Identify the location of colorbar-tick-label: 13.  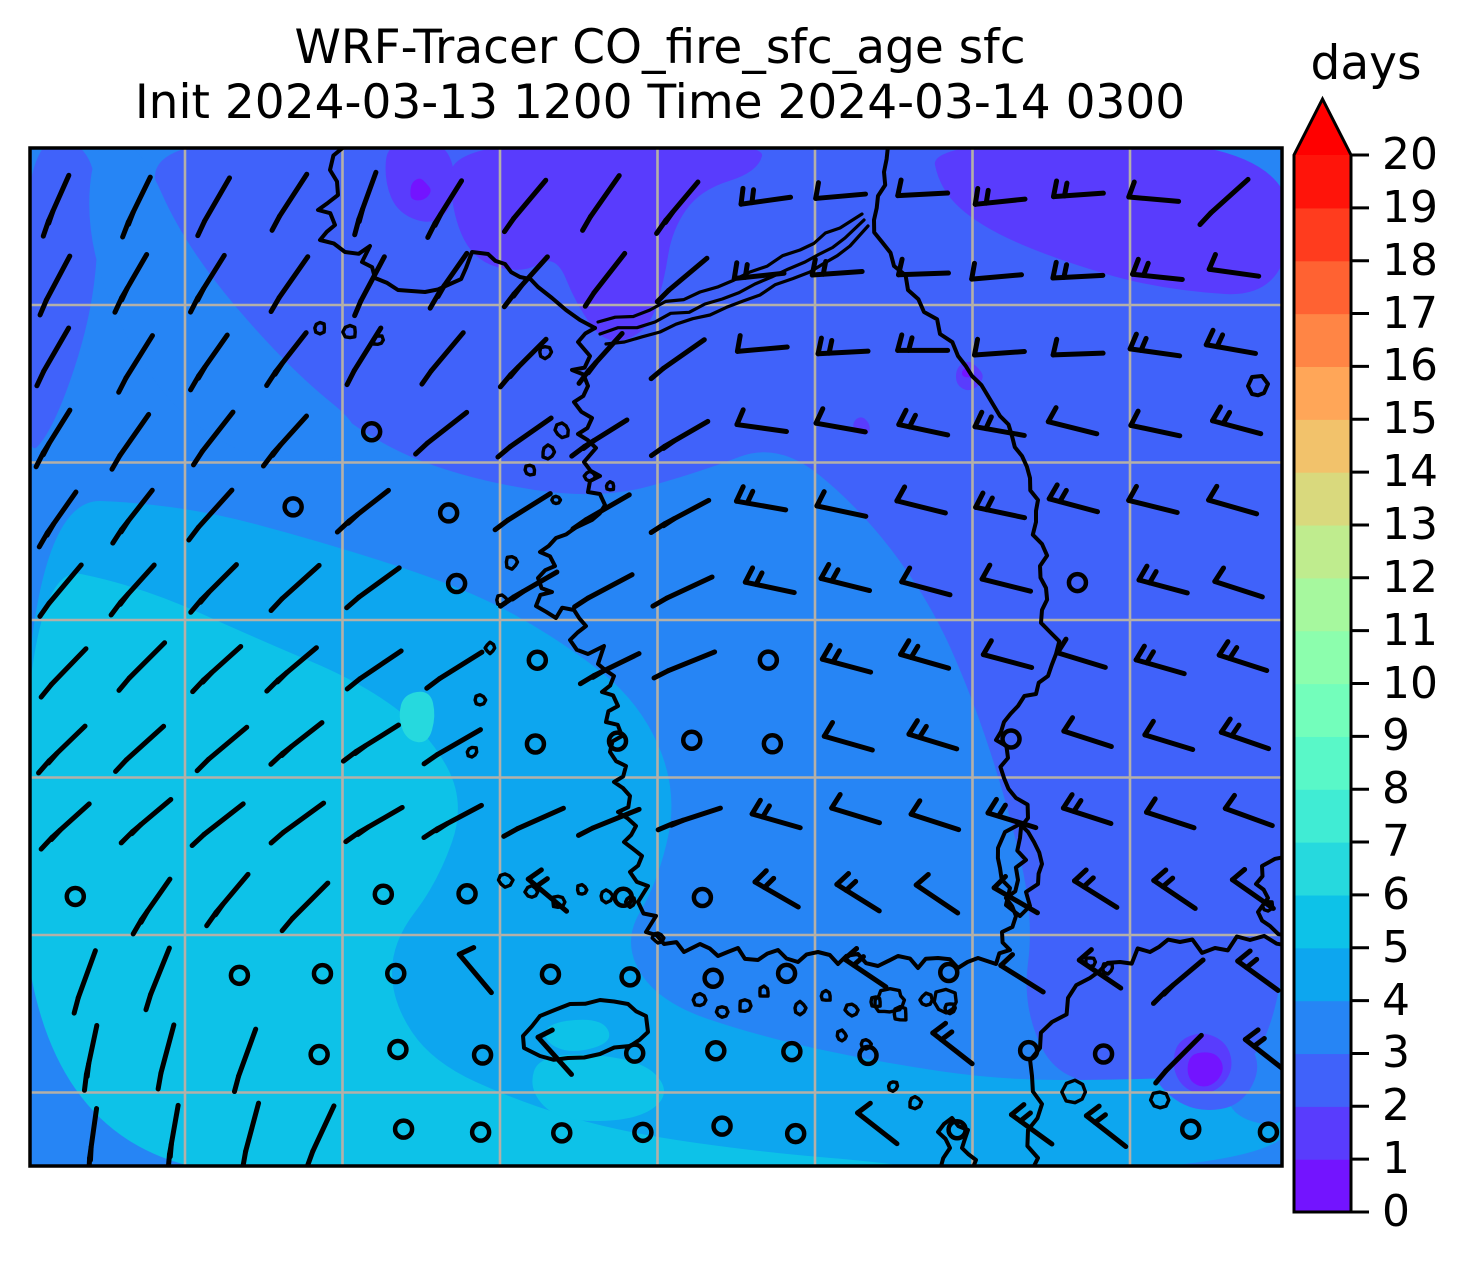
(1410, 524).